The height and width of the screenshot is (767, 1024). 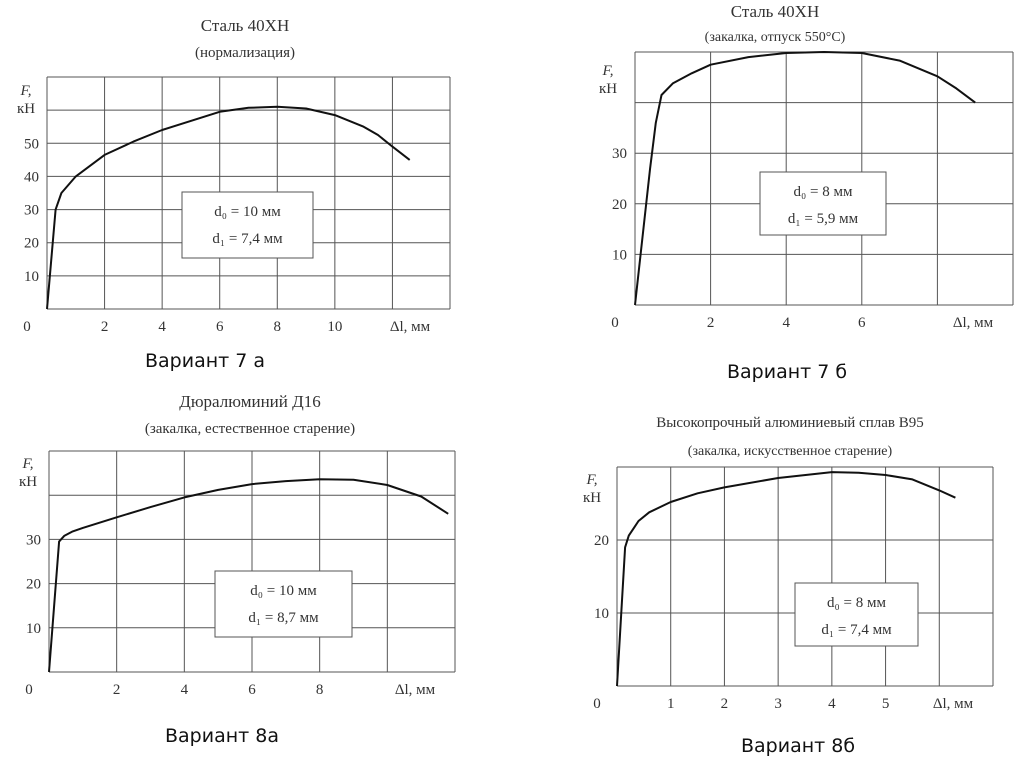 What do you see at coordinates (787, 372) in the screenshot?
I see `variant-caption: Вариант 7 б` at bounding box center [787, 372].